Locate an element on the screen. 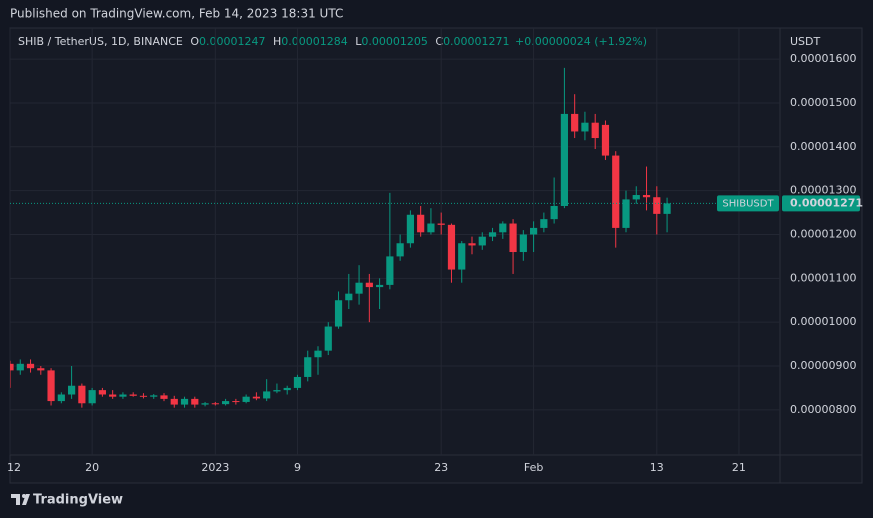  y-tick-label: 0.00000900 is located at coordinates (823, 365).